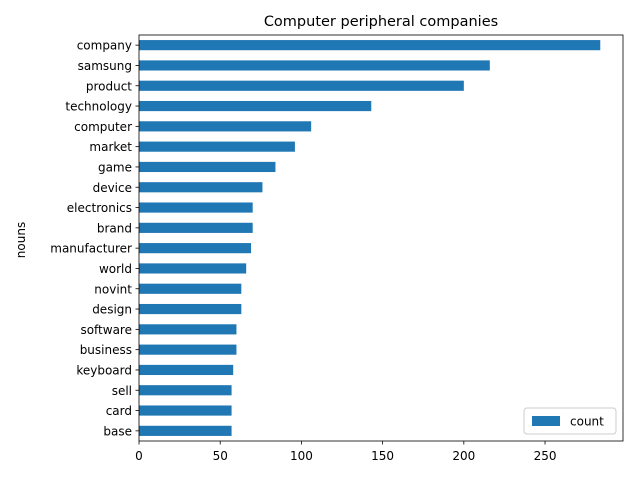 This screenshot has height=480, width=640. What do you see at coordinates (217, 146) in the screenshot?
I see `bar-market` at bounding box center [217, 146].